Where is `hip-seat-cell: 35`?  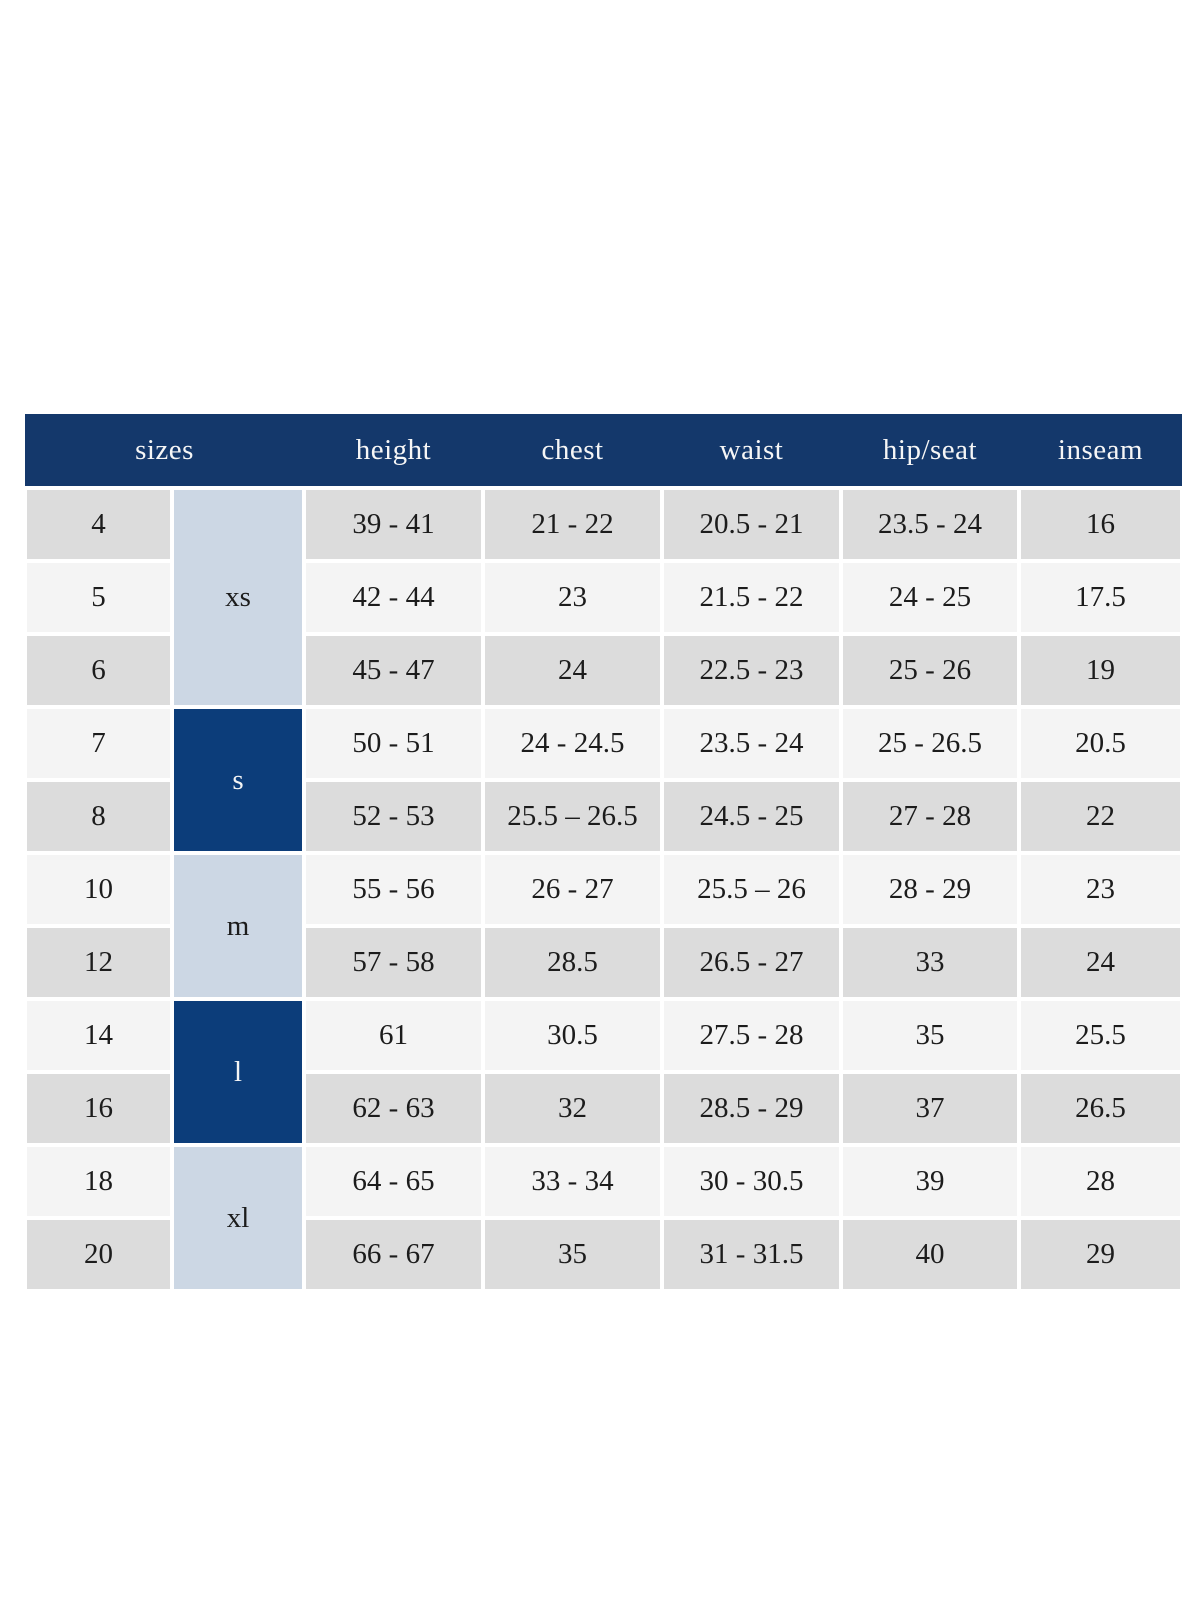
hip-seat-cell: 35 is located at coordinates (930, 1035).